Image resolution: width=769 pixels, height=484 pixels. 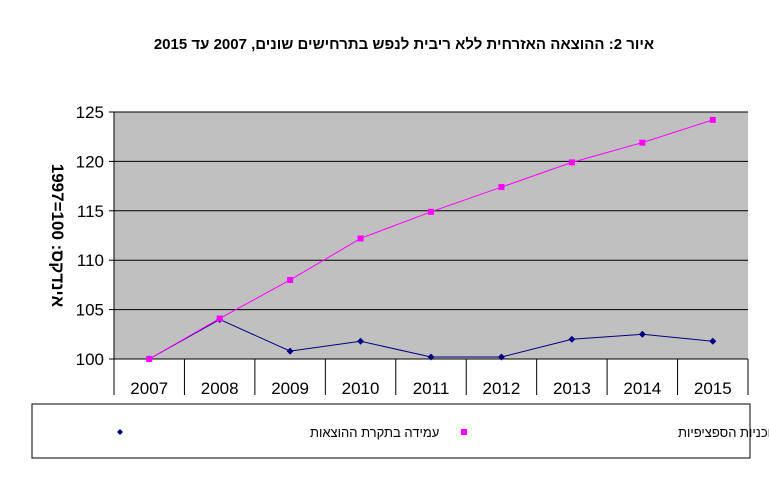 I want to click on x-tick-label: 2007, so click(x=149, y=388).